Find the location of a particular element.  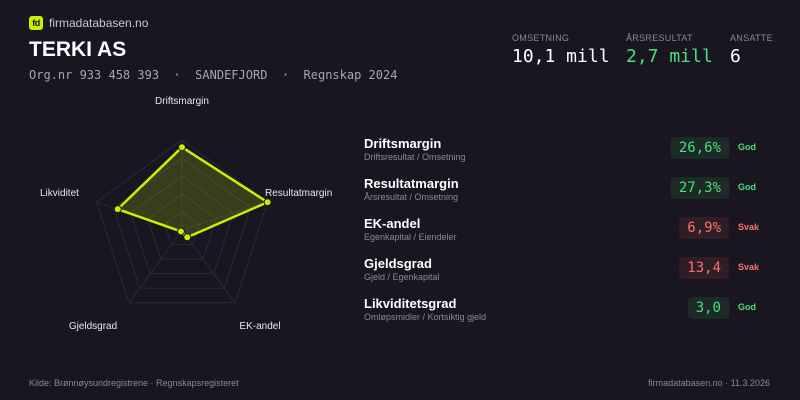

kpi-value: 6 is located at coordinates (735, 56).